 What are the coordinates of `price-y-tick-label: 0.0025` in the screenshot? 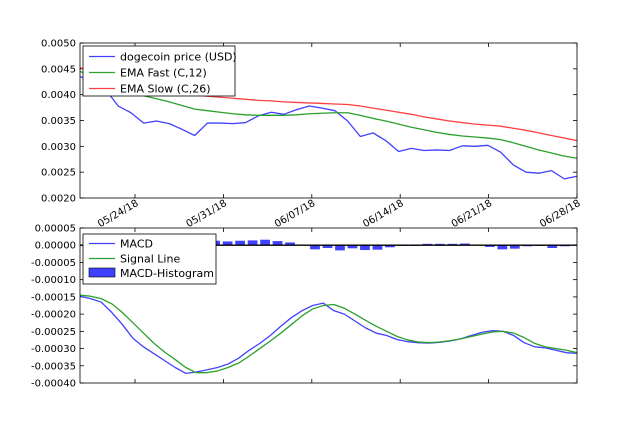 It's located at (58, 173).